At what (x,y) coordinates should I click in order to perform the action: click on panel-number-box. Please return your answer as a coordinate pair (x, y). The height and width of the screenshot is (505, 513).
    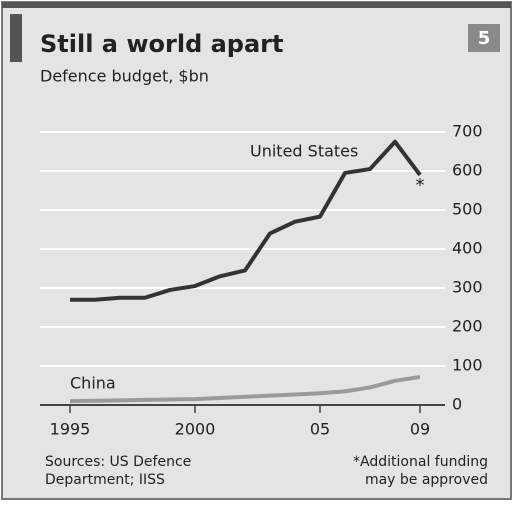
    Looking at the image, I should click on (484, 38).